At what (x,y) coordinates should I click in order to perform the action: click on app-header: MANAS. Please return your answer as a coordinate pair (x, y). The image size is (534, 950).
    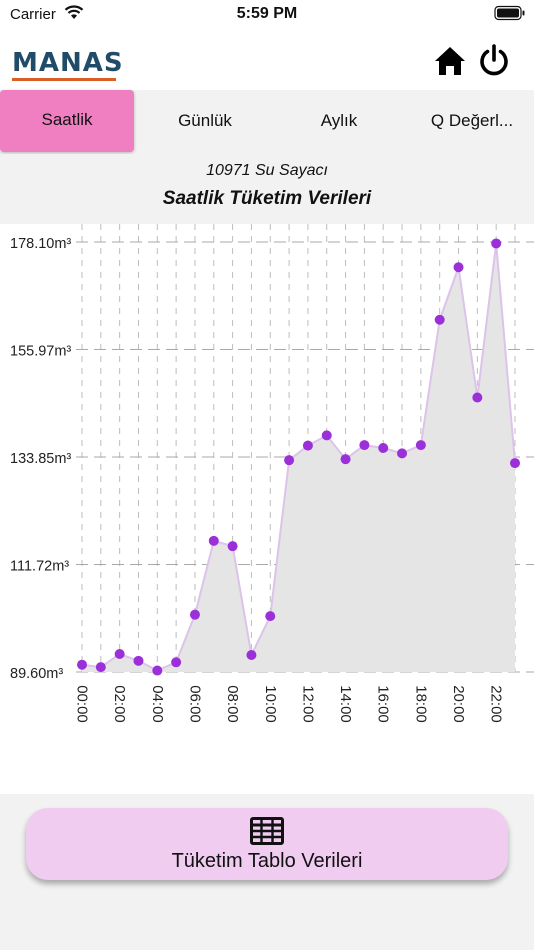
    Looking at the image, I should click on (267, 60).